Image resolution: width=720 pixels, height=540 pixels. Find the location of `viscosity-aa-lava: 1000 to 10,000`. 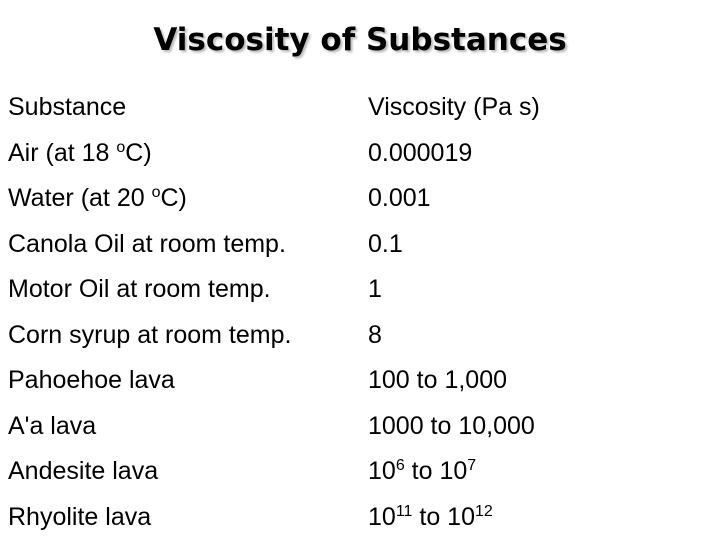

viscosity-aa-lava: 1000 to 10,000 is located at coordinates (451, 425).